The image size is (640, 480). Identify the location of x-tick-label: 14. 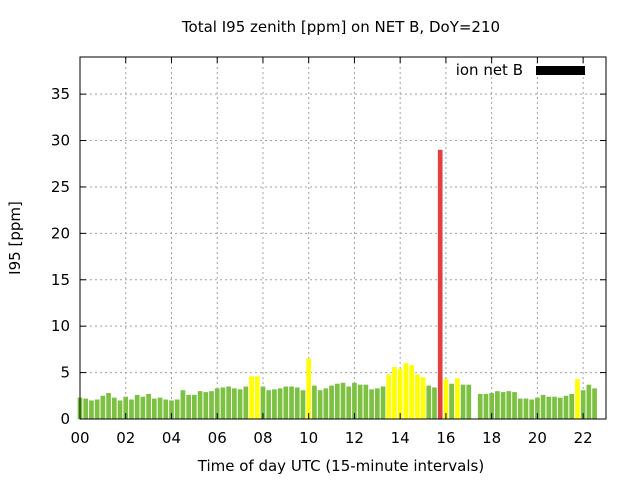
(400, 438).